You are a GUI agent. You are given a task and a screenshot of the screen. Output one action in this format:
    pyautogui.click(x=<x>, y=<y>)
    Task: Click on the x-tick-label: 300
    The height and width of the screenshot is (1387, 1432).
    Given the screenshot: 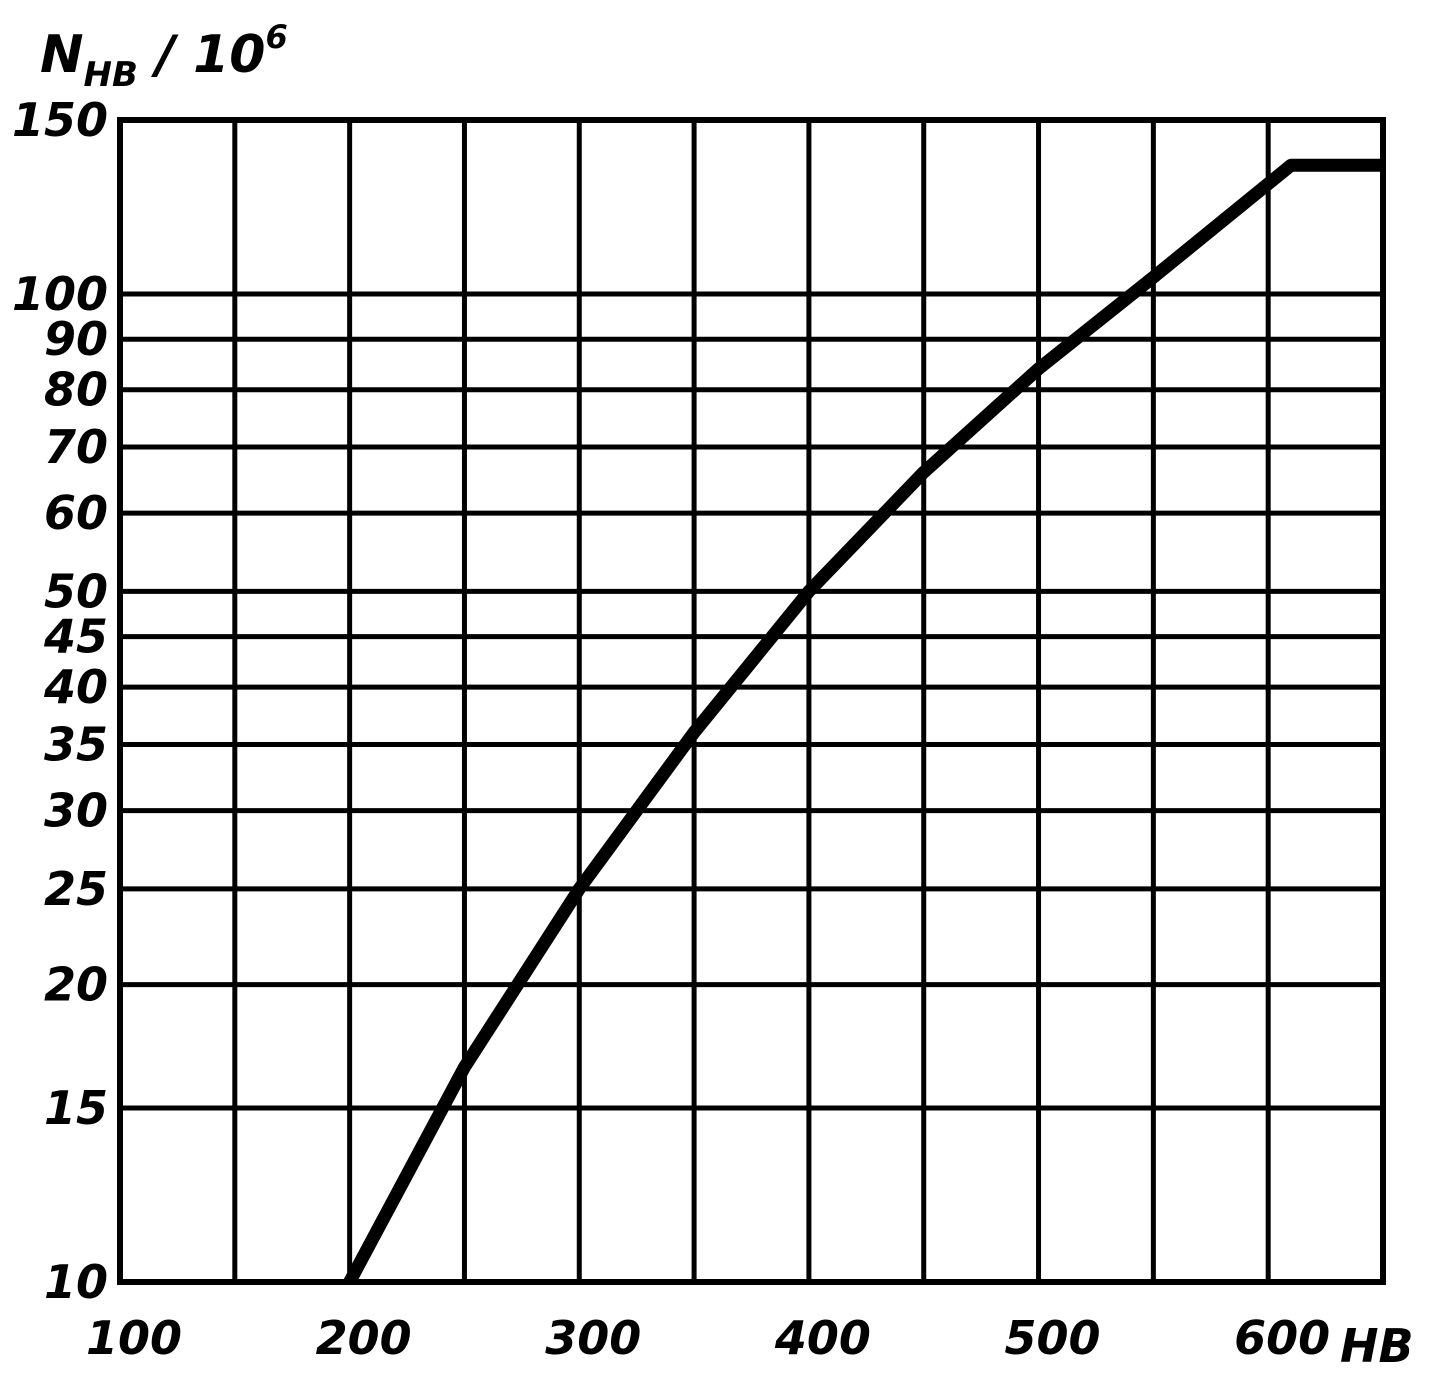 What is the action you would take?
    pyautogui.click(x=593, y=1338)
    